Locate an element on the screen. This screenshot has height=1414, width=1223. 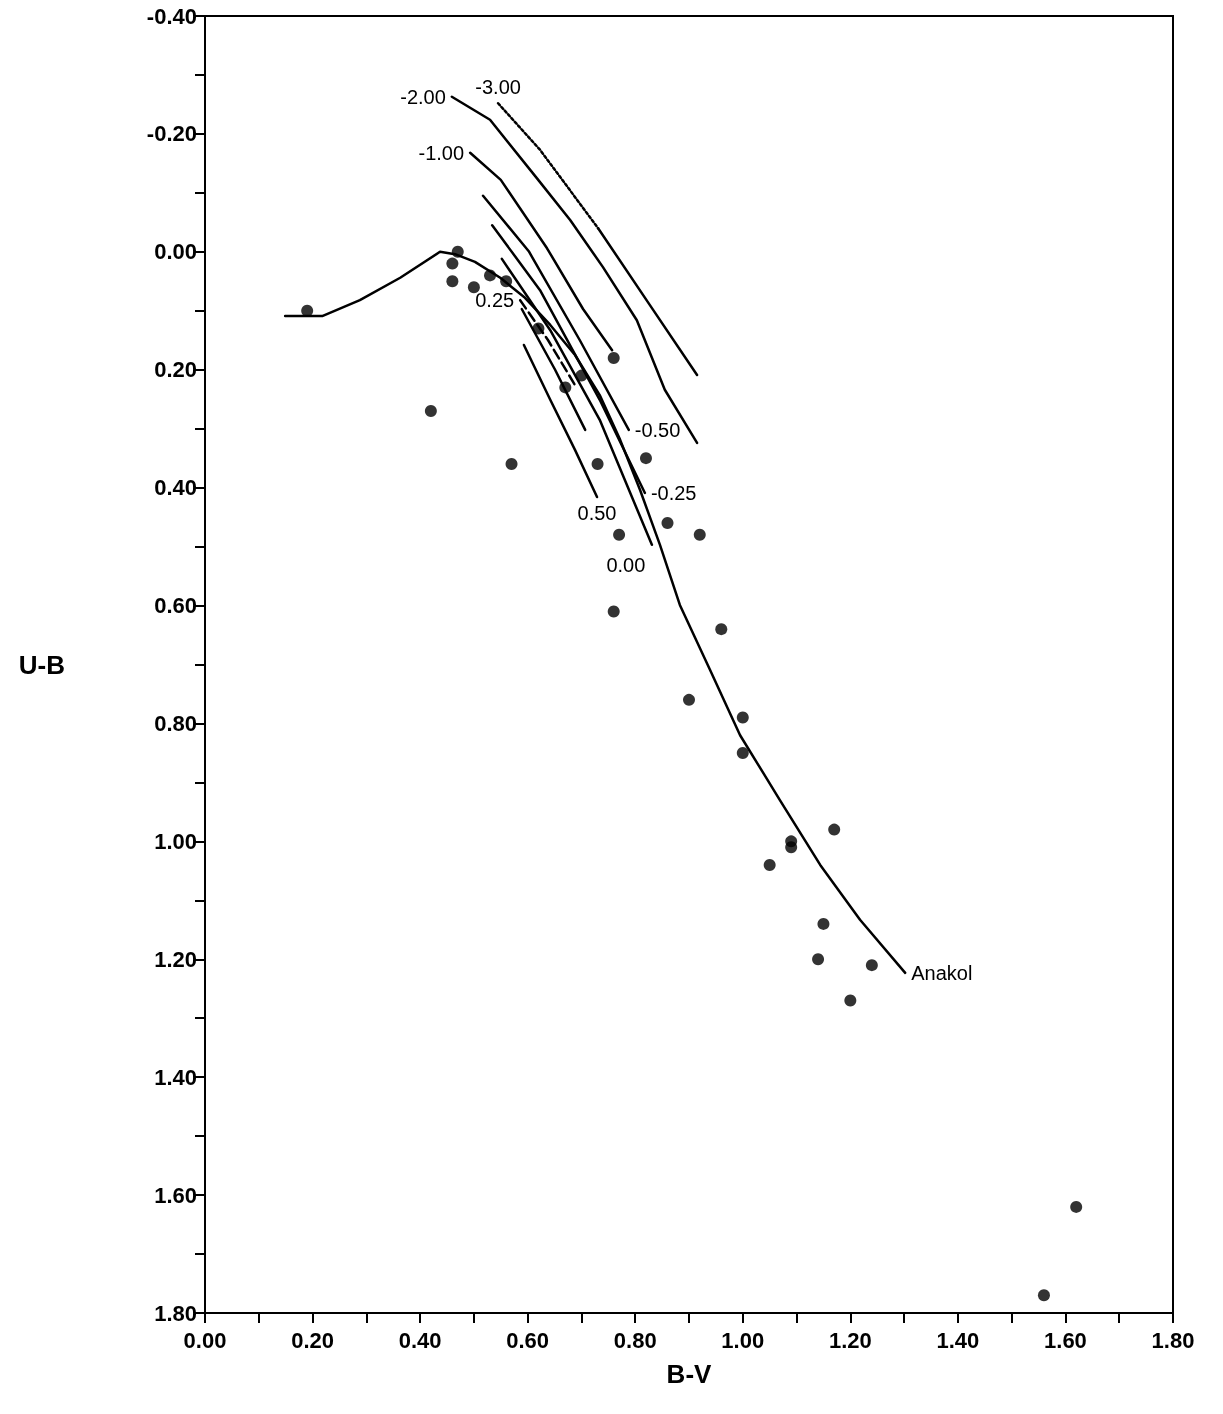
y-tick-label: 1.40 is located at coordinates (175, 1077).